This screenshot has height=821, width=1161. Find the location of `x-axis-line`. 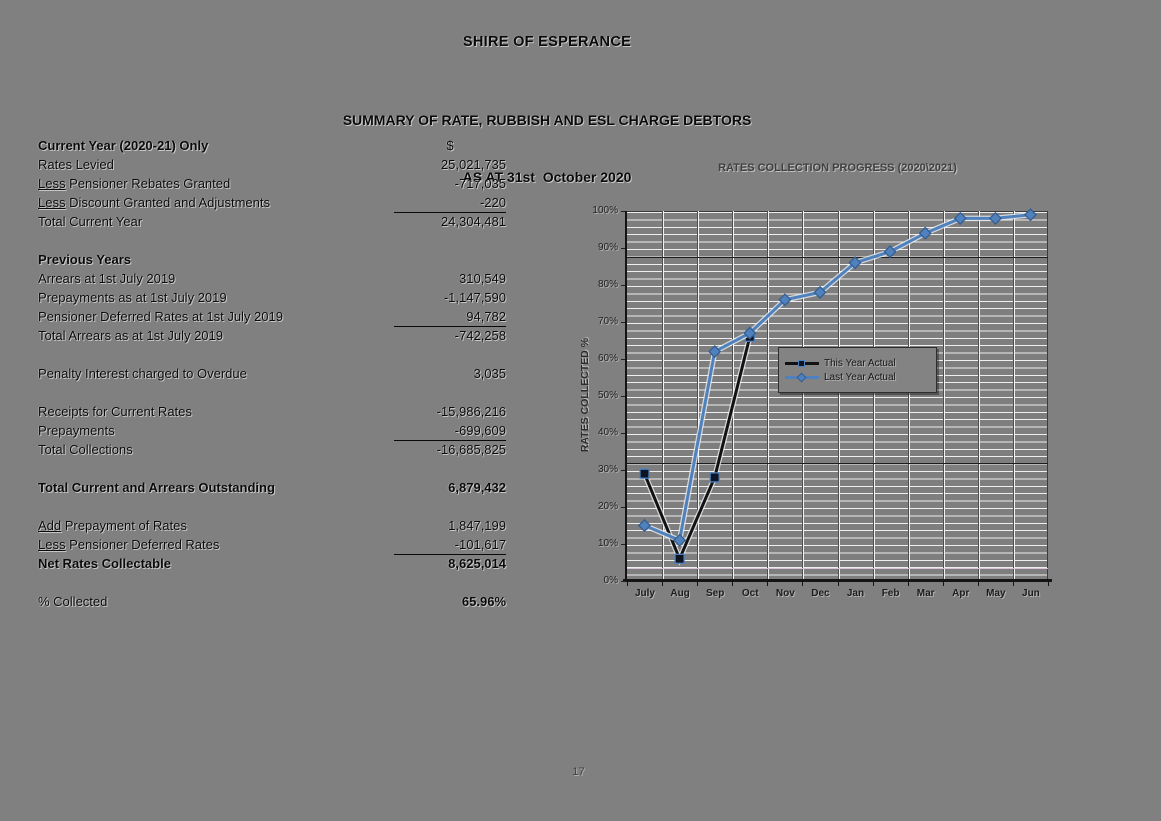

x-axis-line is located at coordinates (837, 580).